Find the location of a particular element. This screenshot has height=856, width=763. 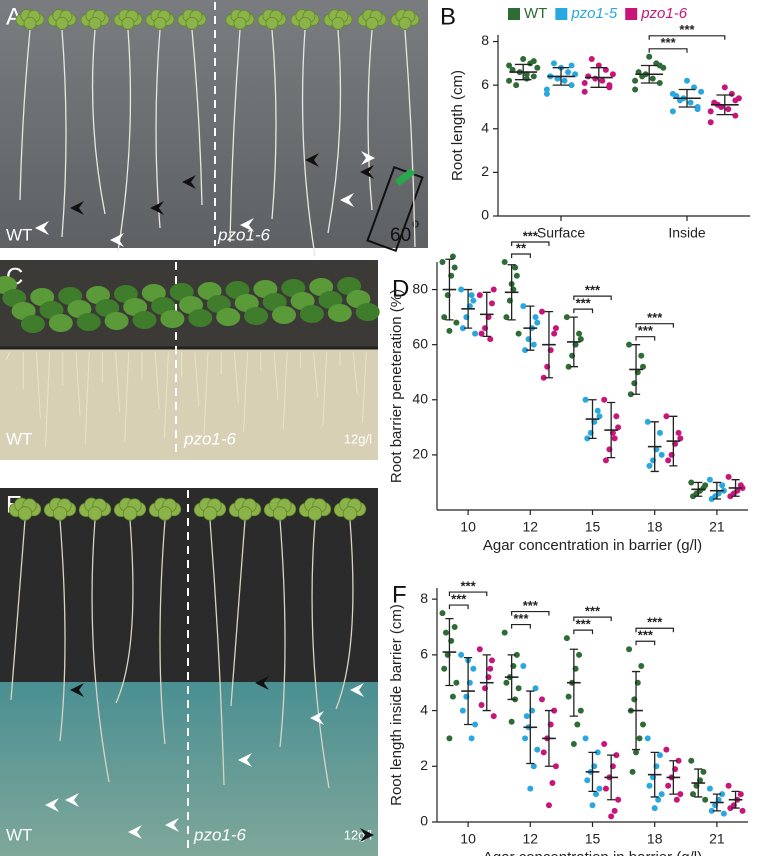

x-tick-label: Surface is located at coordinates (561, 233).